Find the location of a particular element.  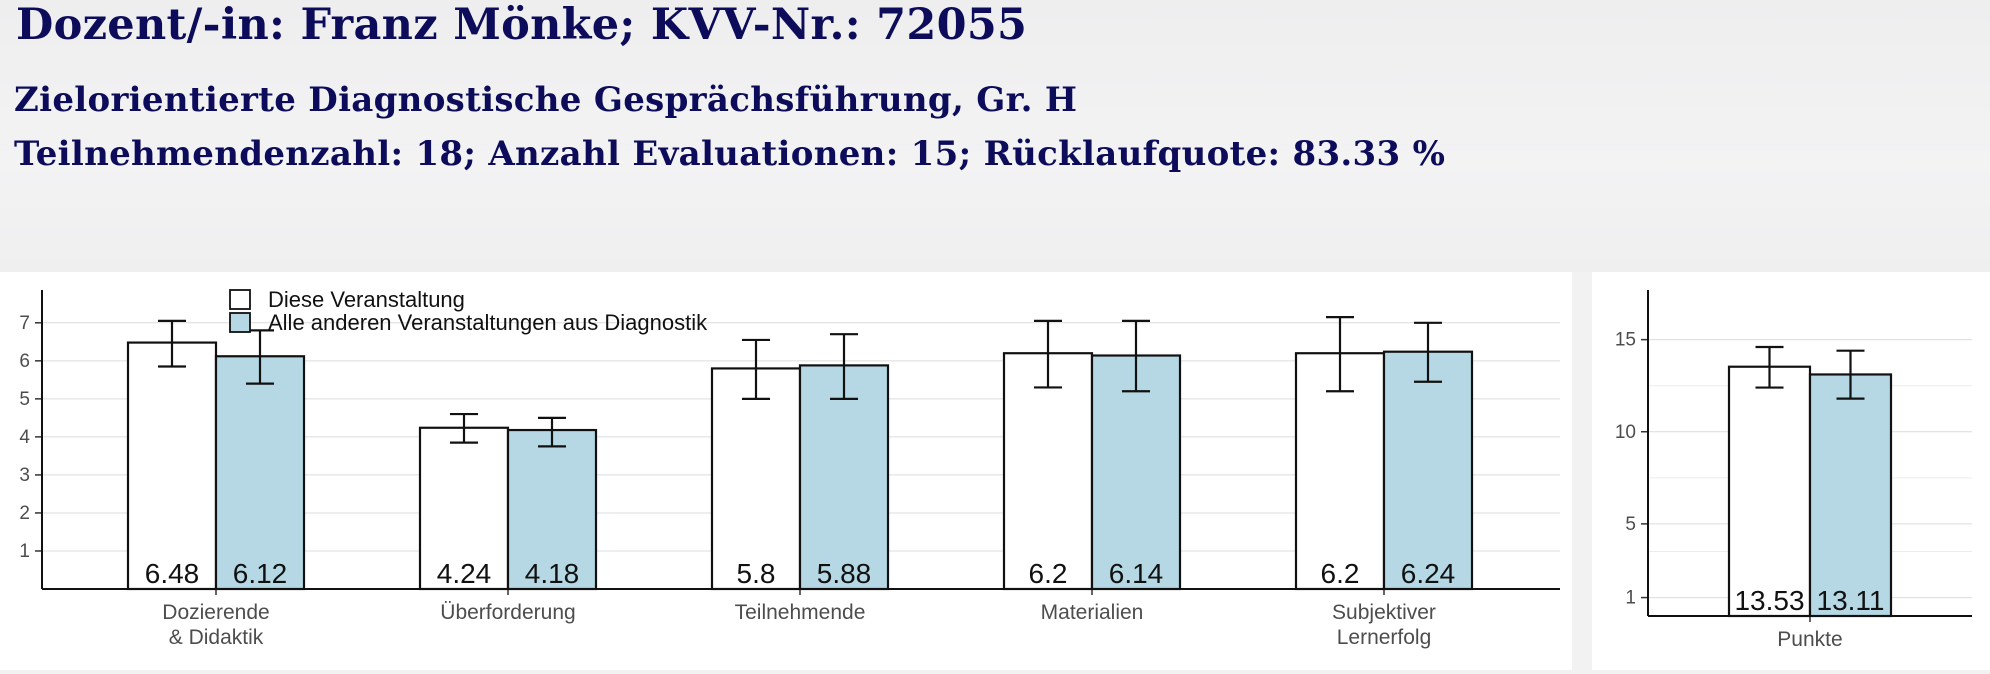

legend-label: Diese Veranstaltung is located at coordinates (366, 299).